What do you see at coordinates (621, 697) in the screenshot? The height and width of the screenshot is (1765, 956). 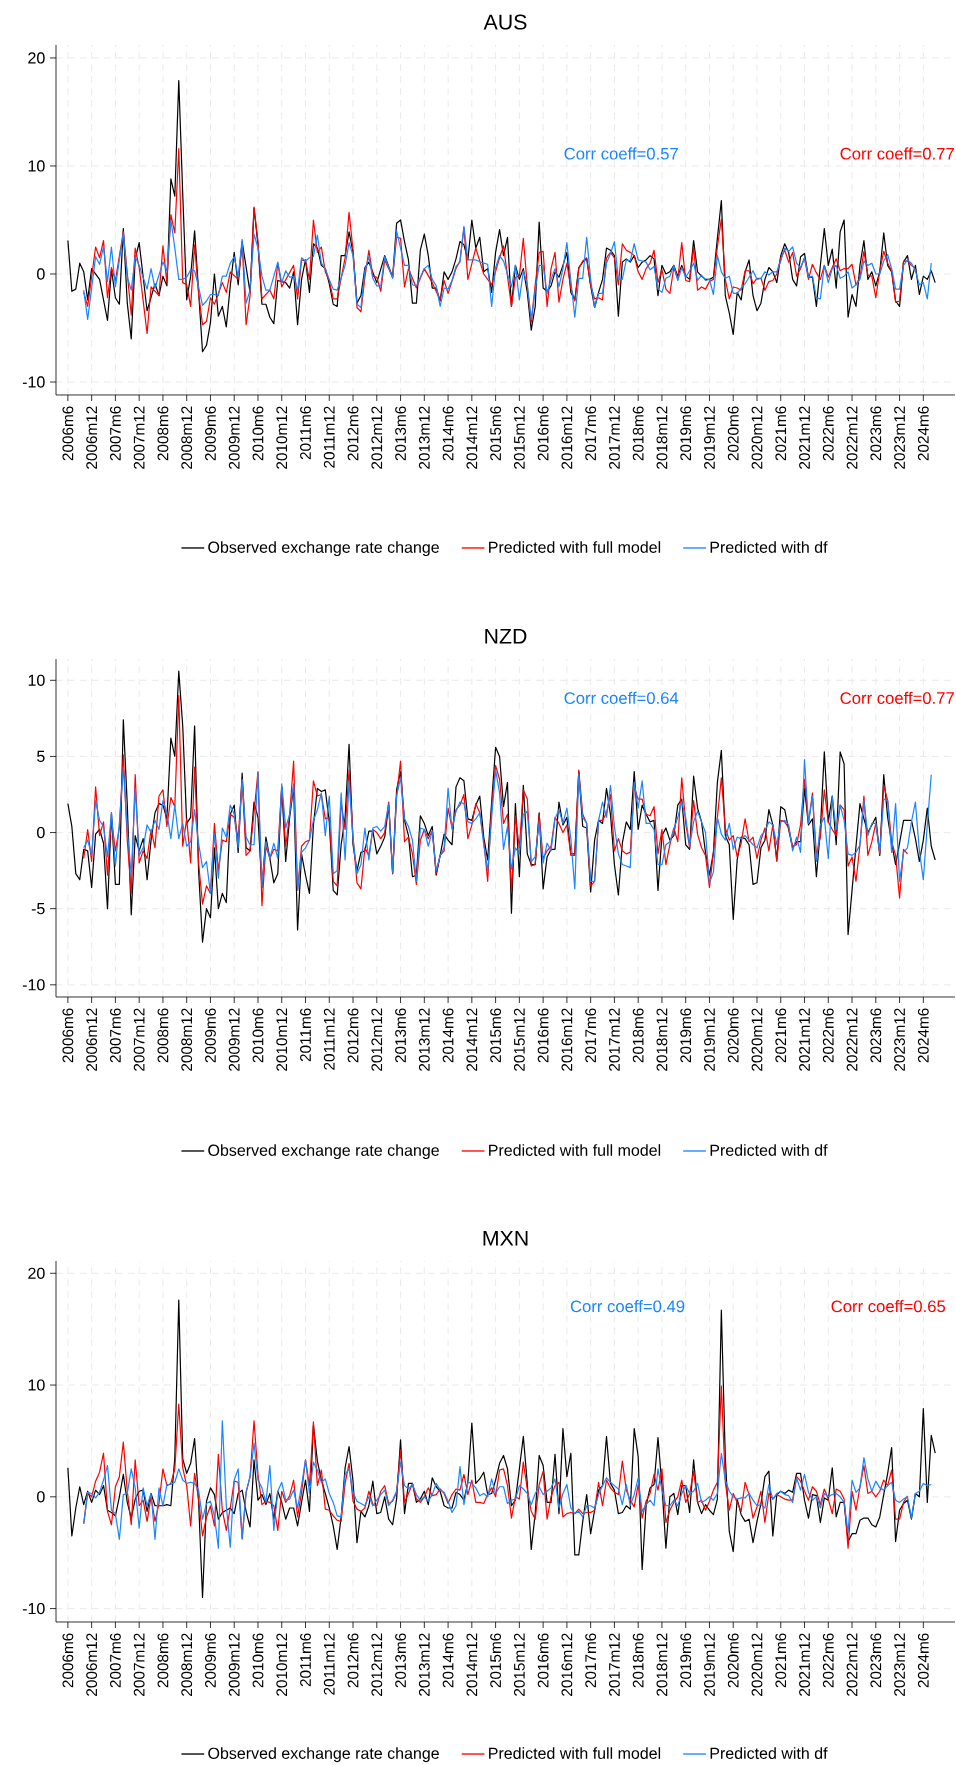 I see `annotation: Corr coeff=0.64` at bounding box center [621, 697].